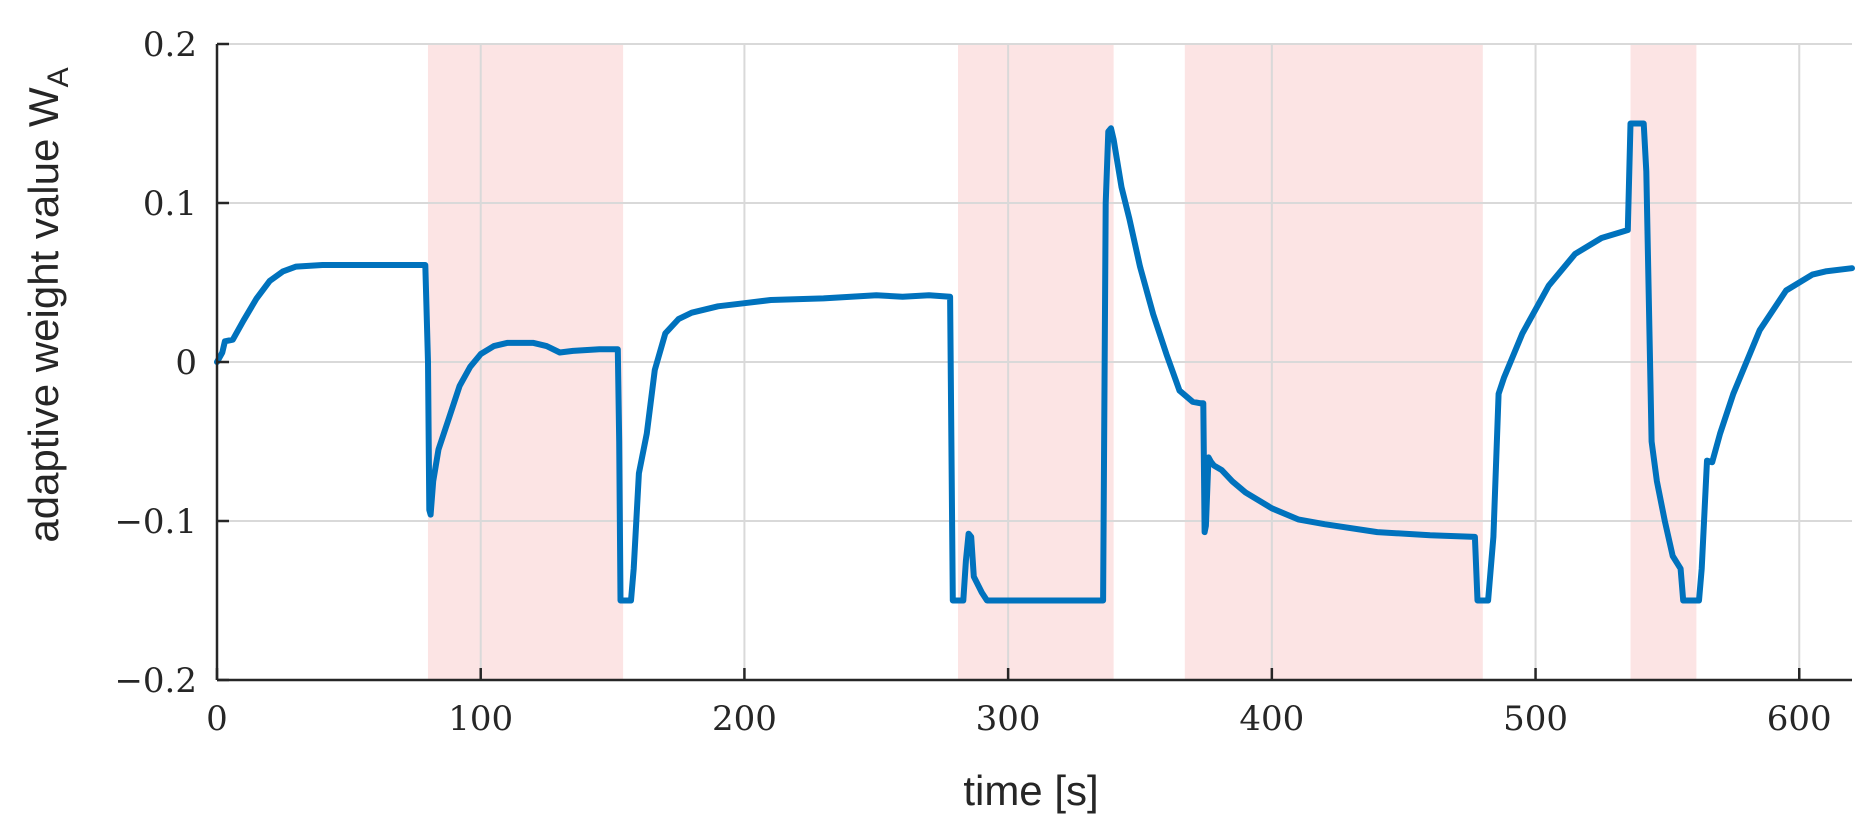 This screenshot has height=832, width=1866. Describe the element at coordinates (58, 77) in the screenshot. I see `y-axis-label-subscript: A` at that location.